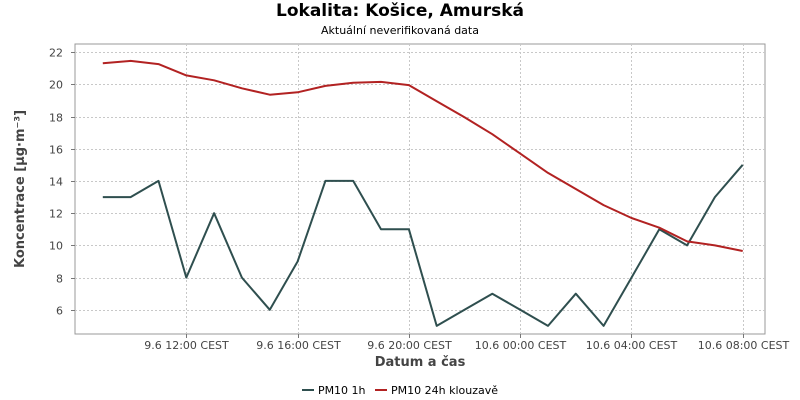 This screenshot has height=400, width=800. I want to click on y-tick-label: 14, so click(56, 182).